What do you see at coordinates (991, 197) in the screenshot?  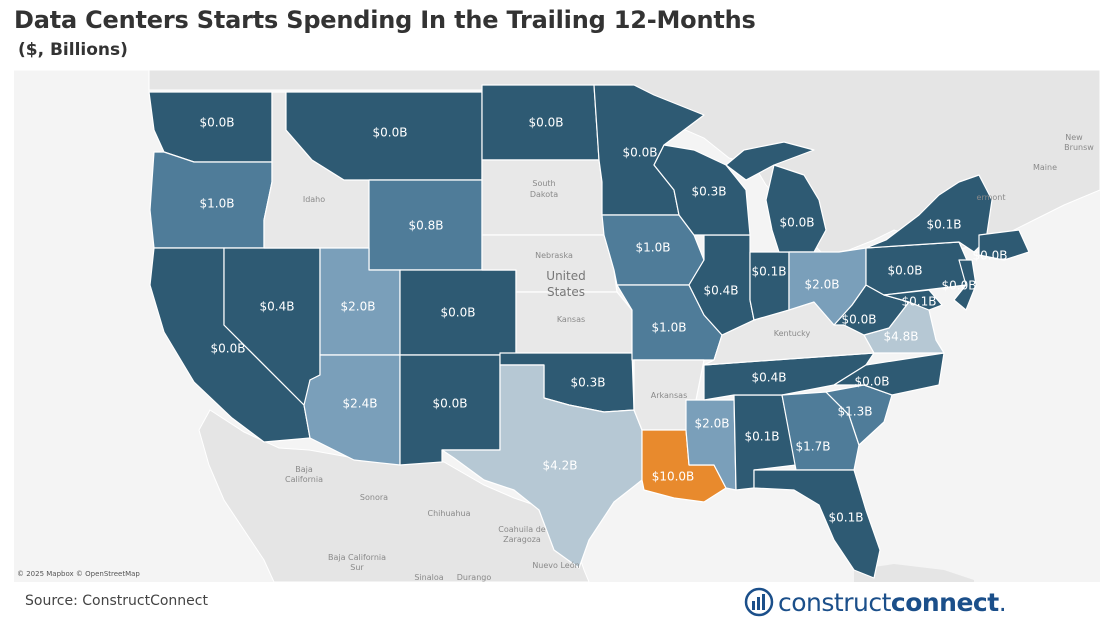 I see `label-vermont: ermont` at bounding box center [991, 197].